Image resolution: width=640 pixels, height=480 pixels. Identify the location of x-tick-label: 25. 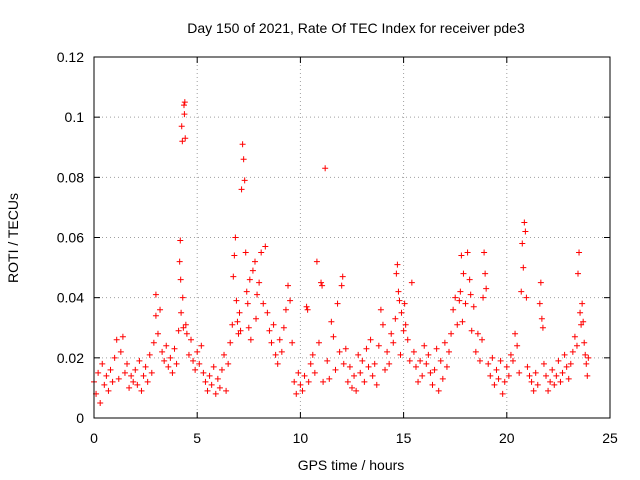
(610, 438).